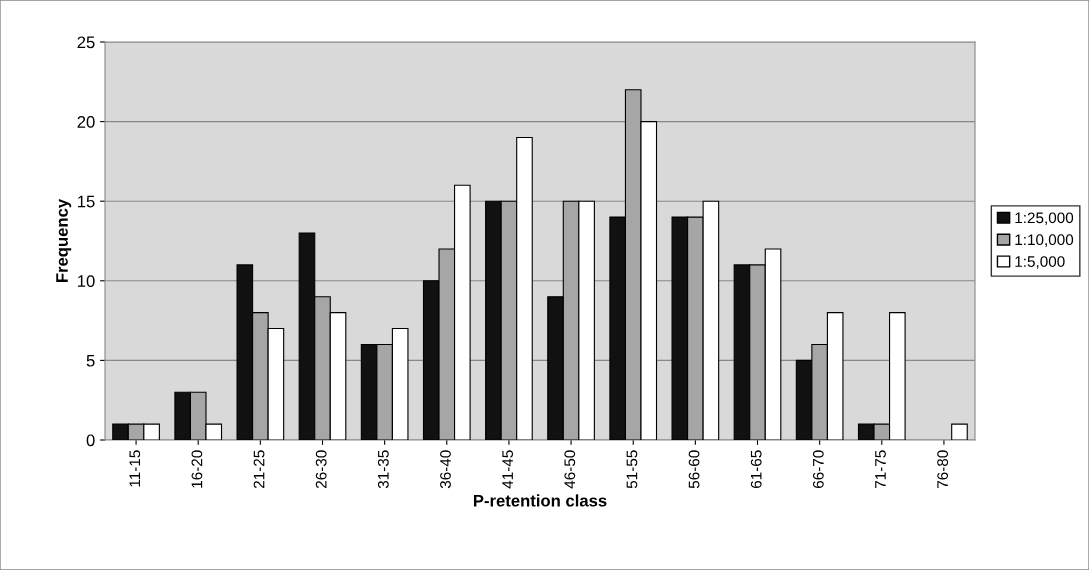 Image resolution: width=1089 pixels, height=570 pixels. Describe the element at coordinates (959, 431) in the screenshot. I see `bar` at that location.